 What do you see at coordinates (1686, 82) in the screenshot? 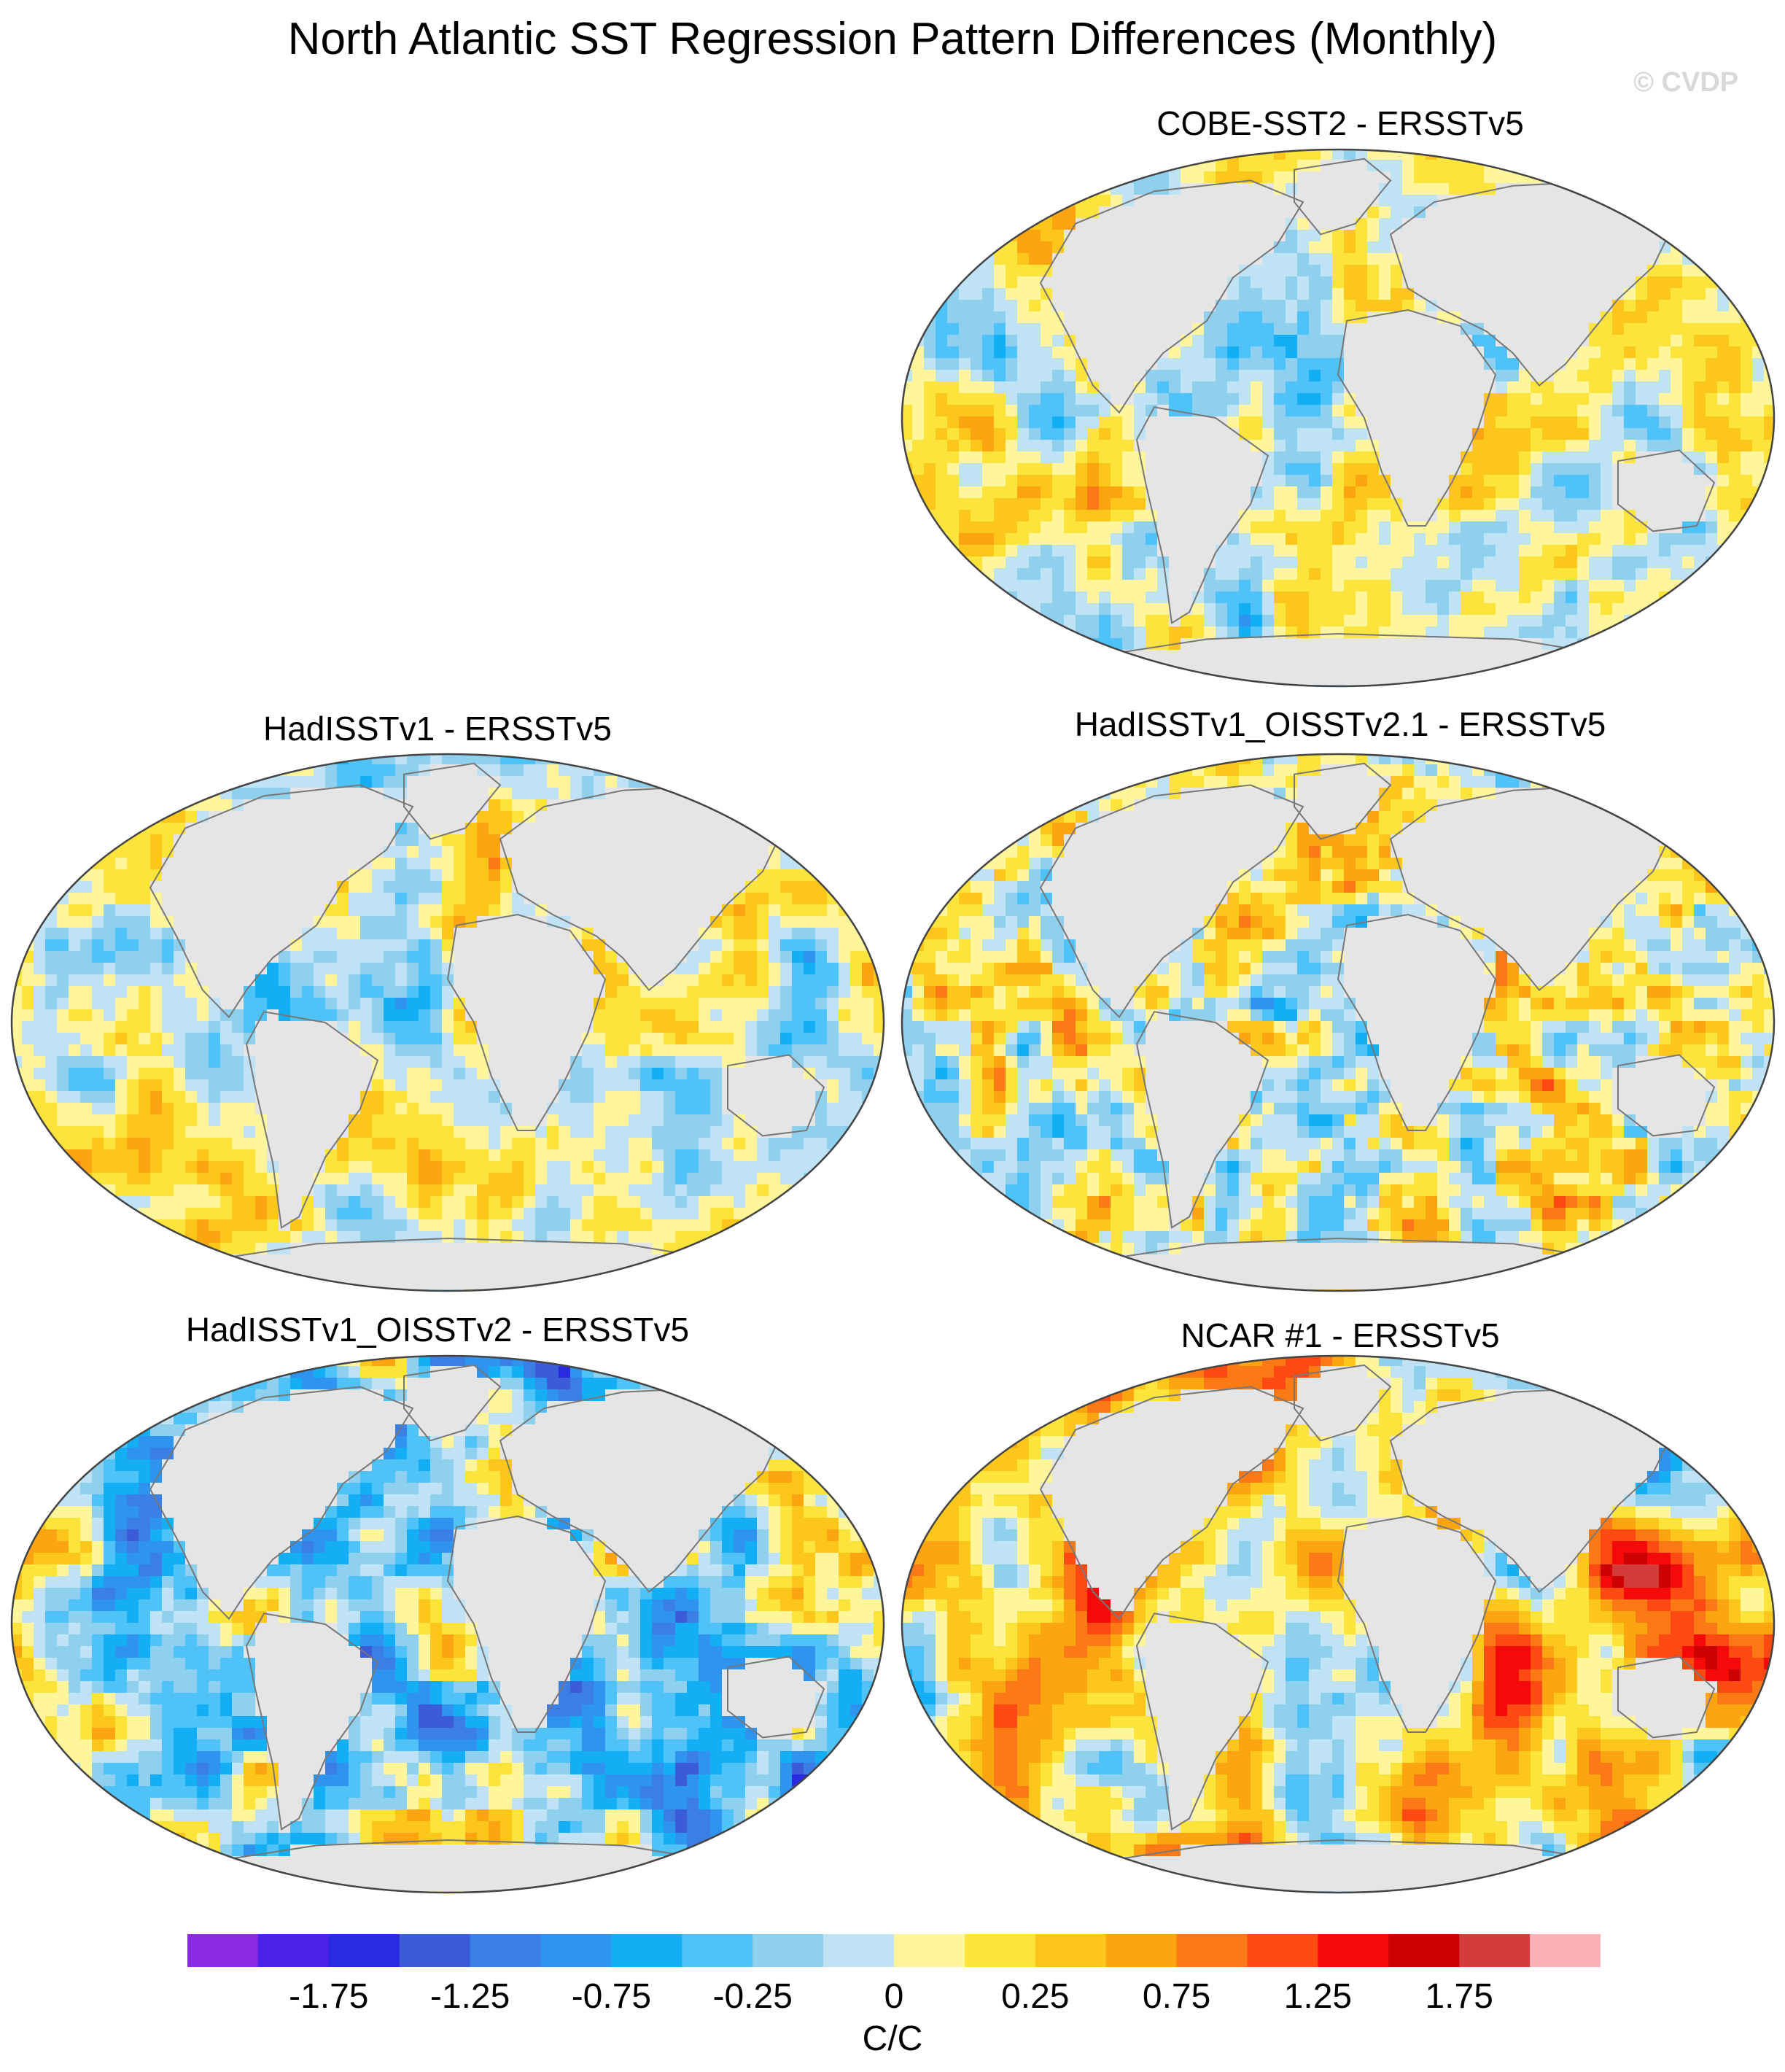
I see `watermark: © CVDP` at bounding box center [1686, 82].